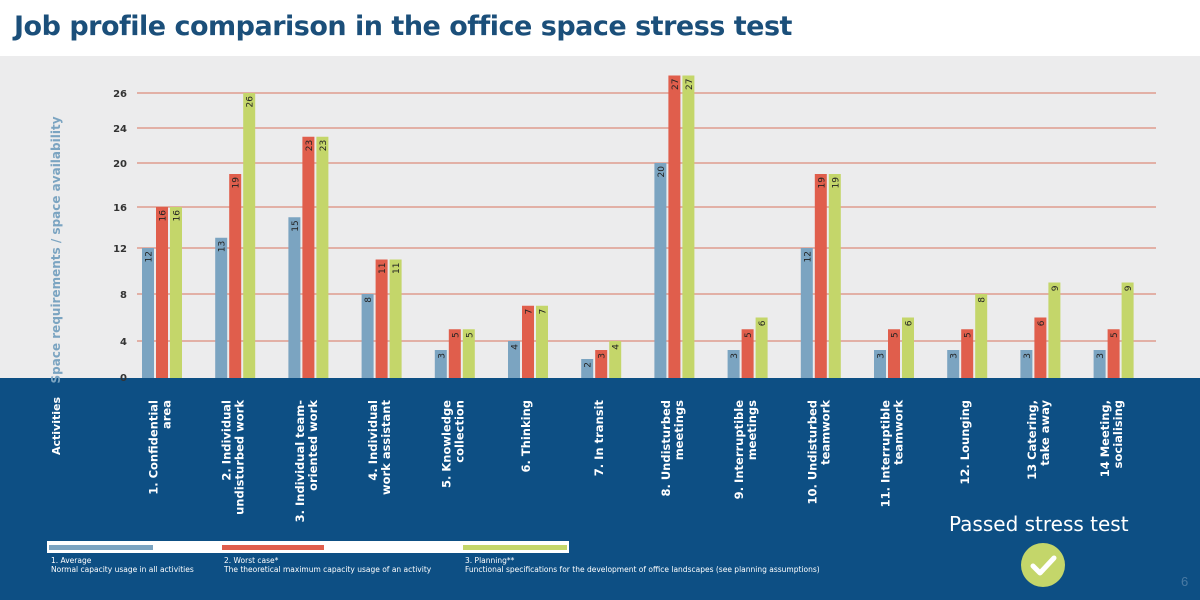  Describe the element at coordinates (752, 430) in the screenshot. I see `category-label-line: meetings` at that location.